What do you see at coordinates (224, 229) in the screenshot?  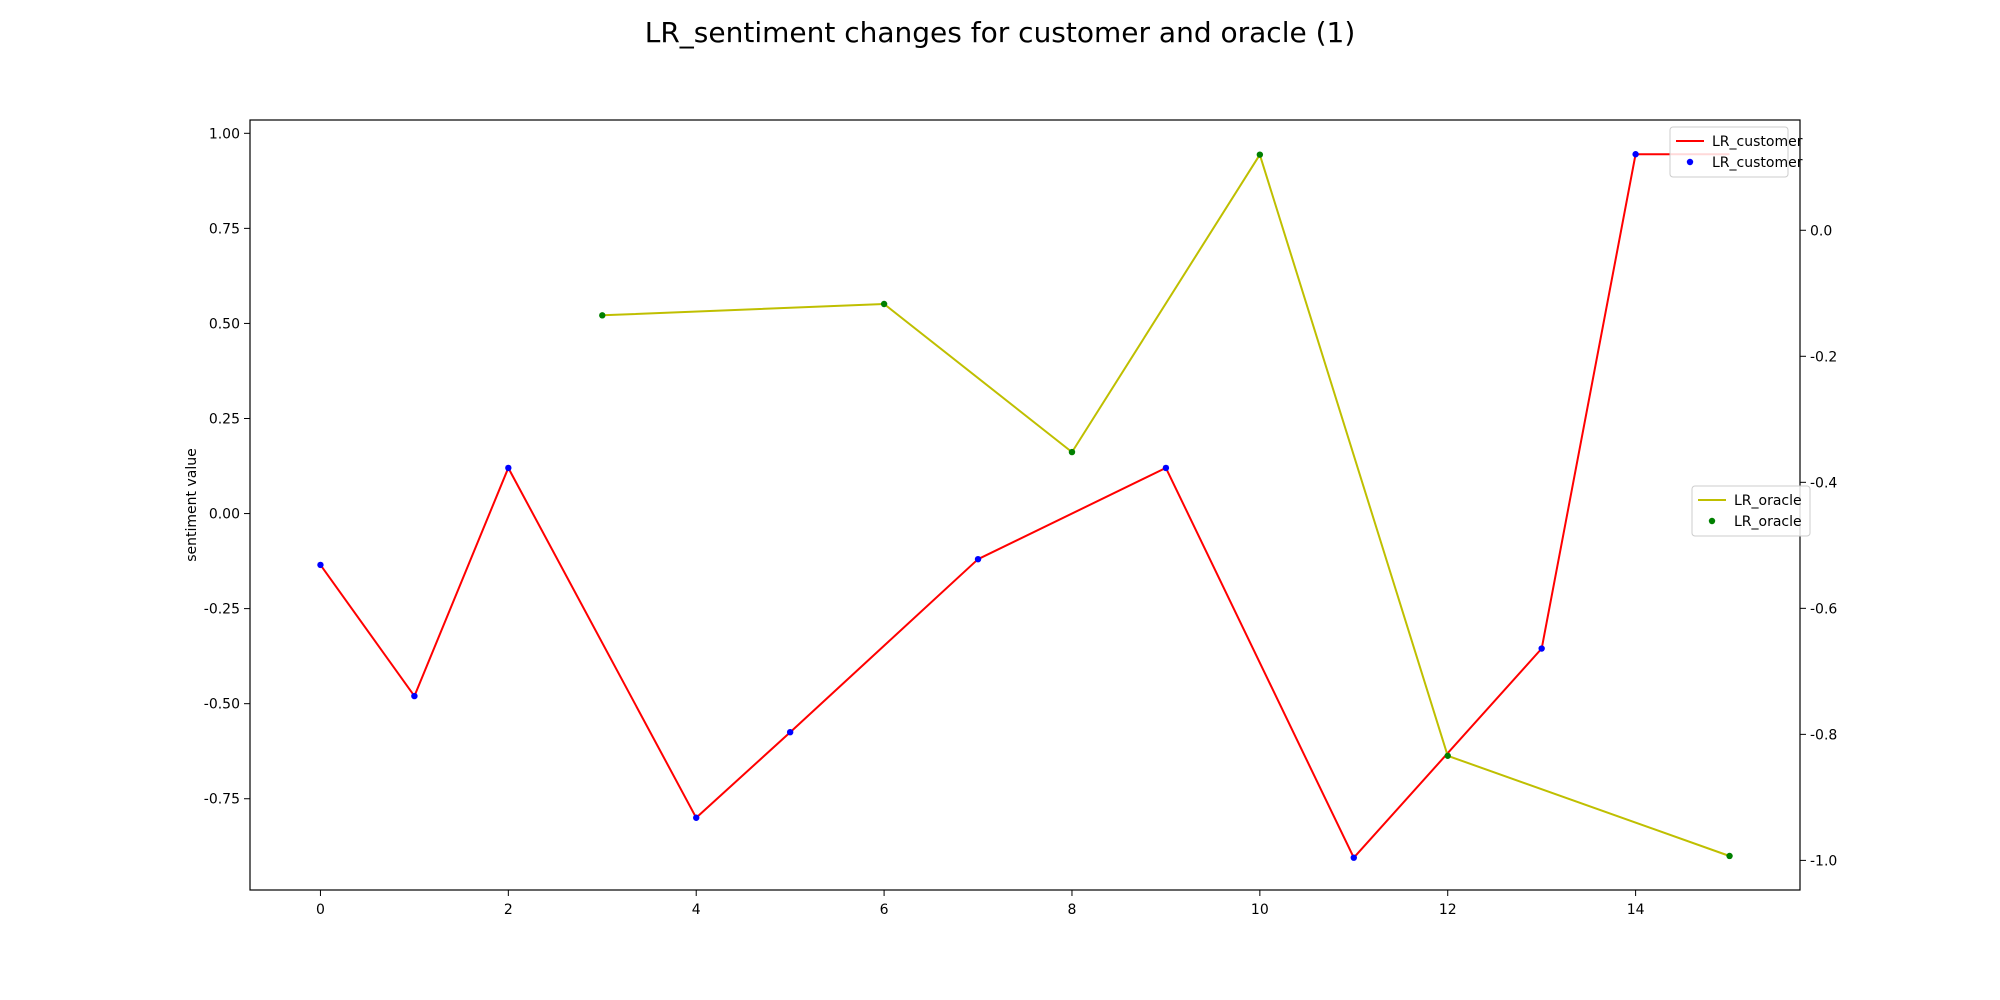 I see `y-left-tick-label: 0.75` at bounding box center [224, 229].